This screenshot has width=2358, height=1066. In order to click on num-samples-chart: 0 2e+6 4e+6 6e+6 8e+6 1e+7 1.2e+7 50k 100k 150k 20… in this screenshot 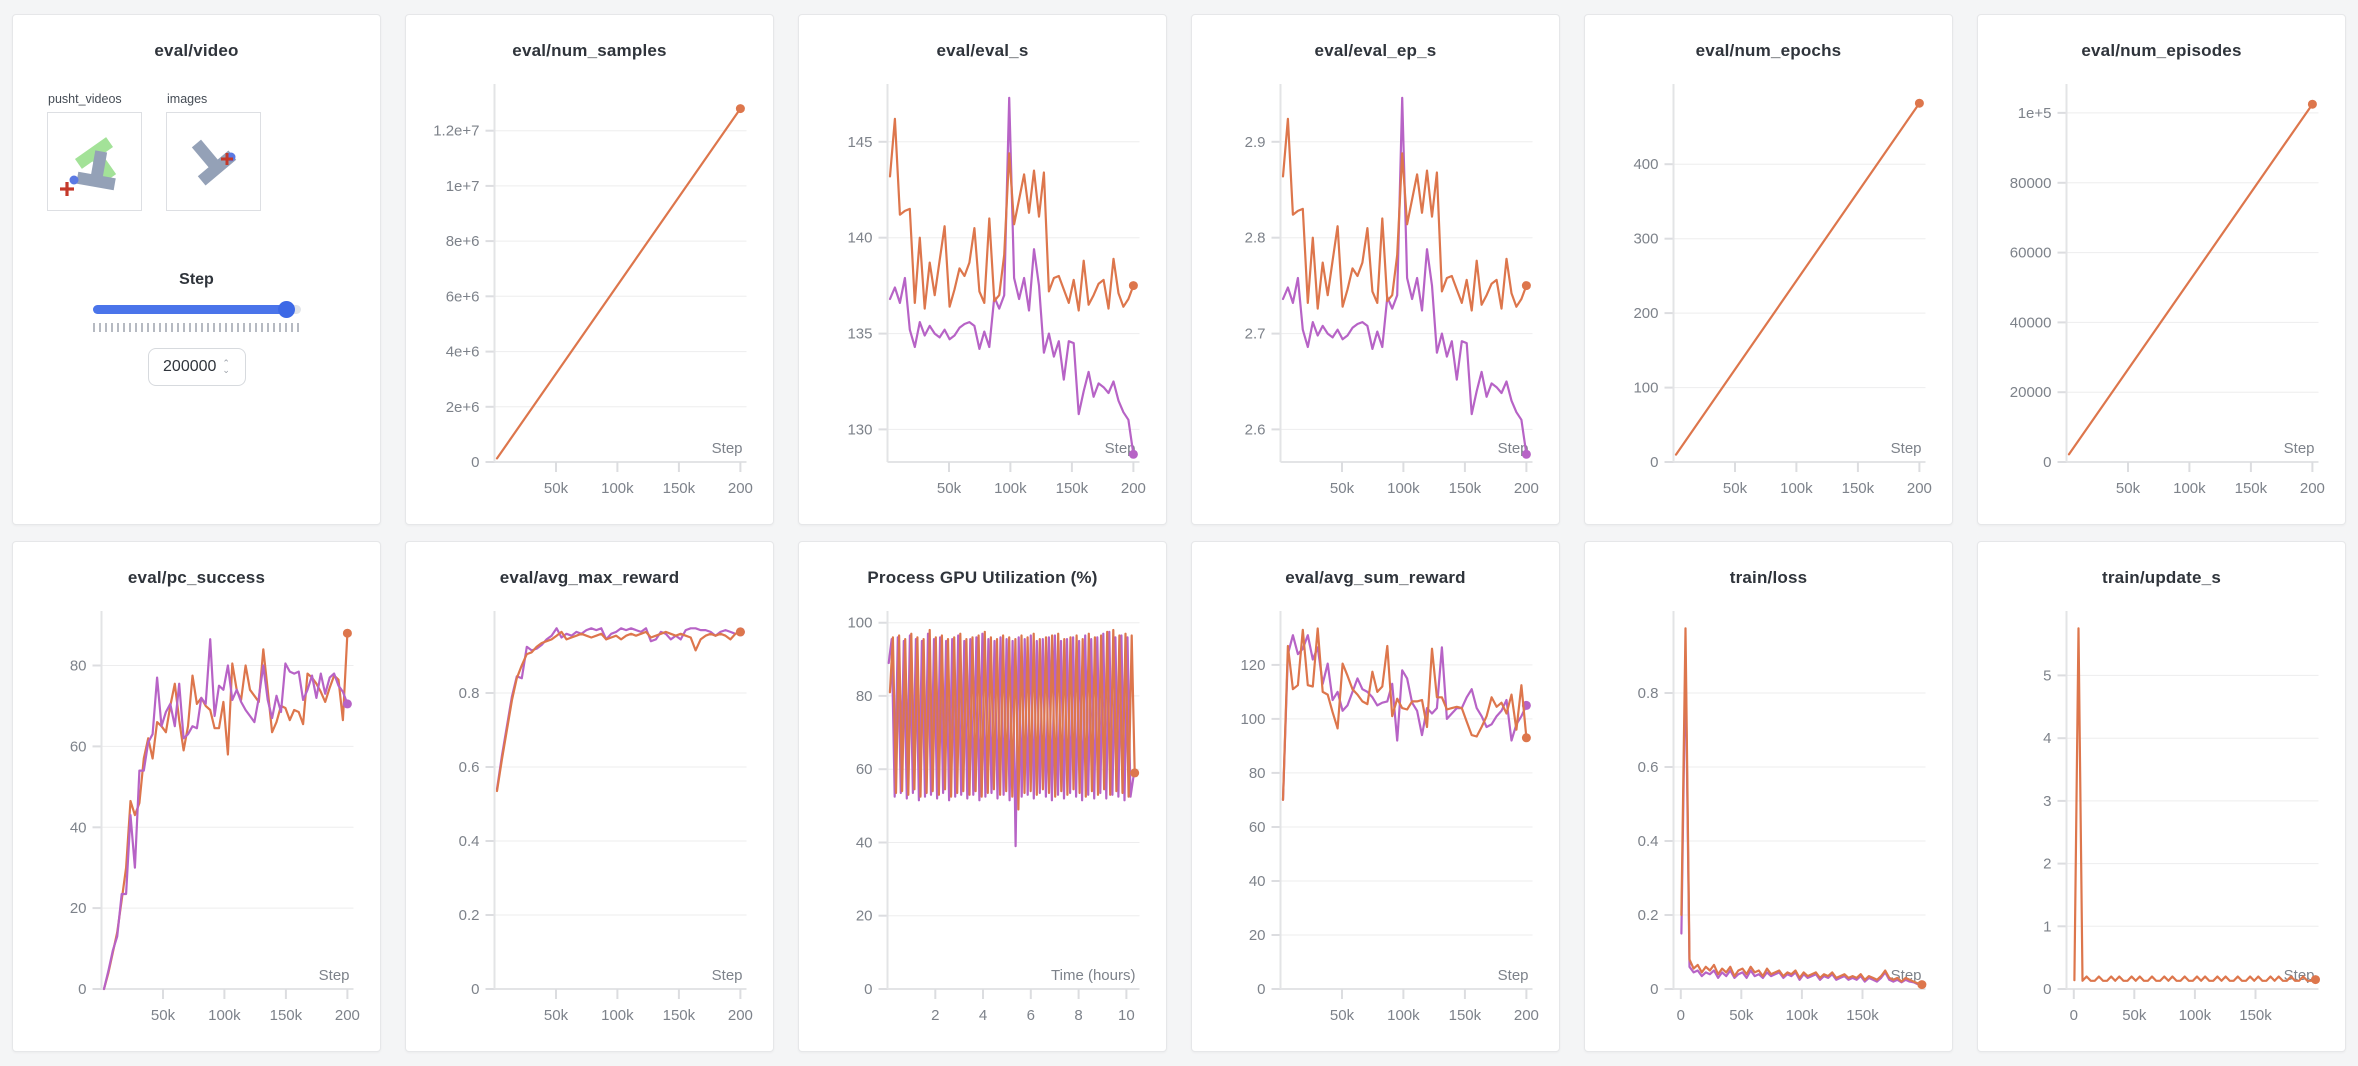, I will do `click(589, 300)`.